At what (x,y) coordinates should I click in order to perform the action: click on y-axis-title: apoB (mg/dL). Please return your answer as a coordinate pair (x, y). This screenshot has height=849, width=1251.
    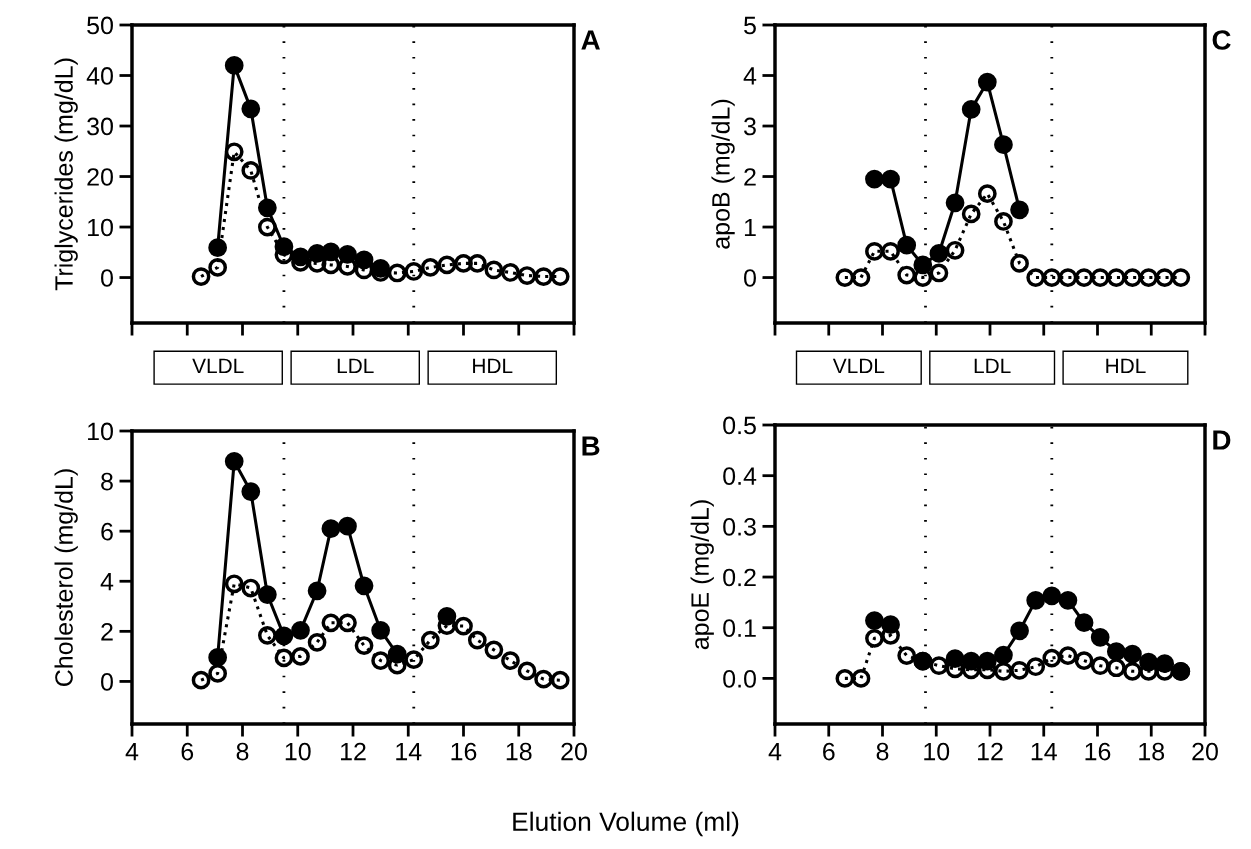
    Looking at the image, I should click on (723, 174).